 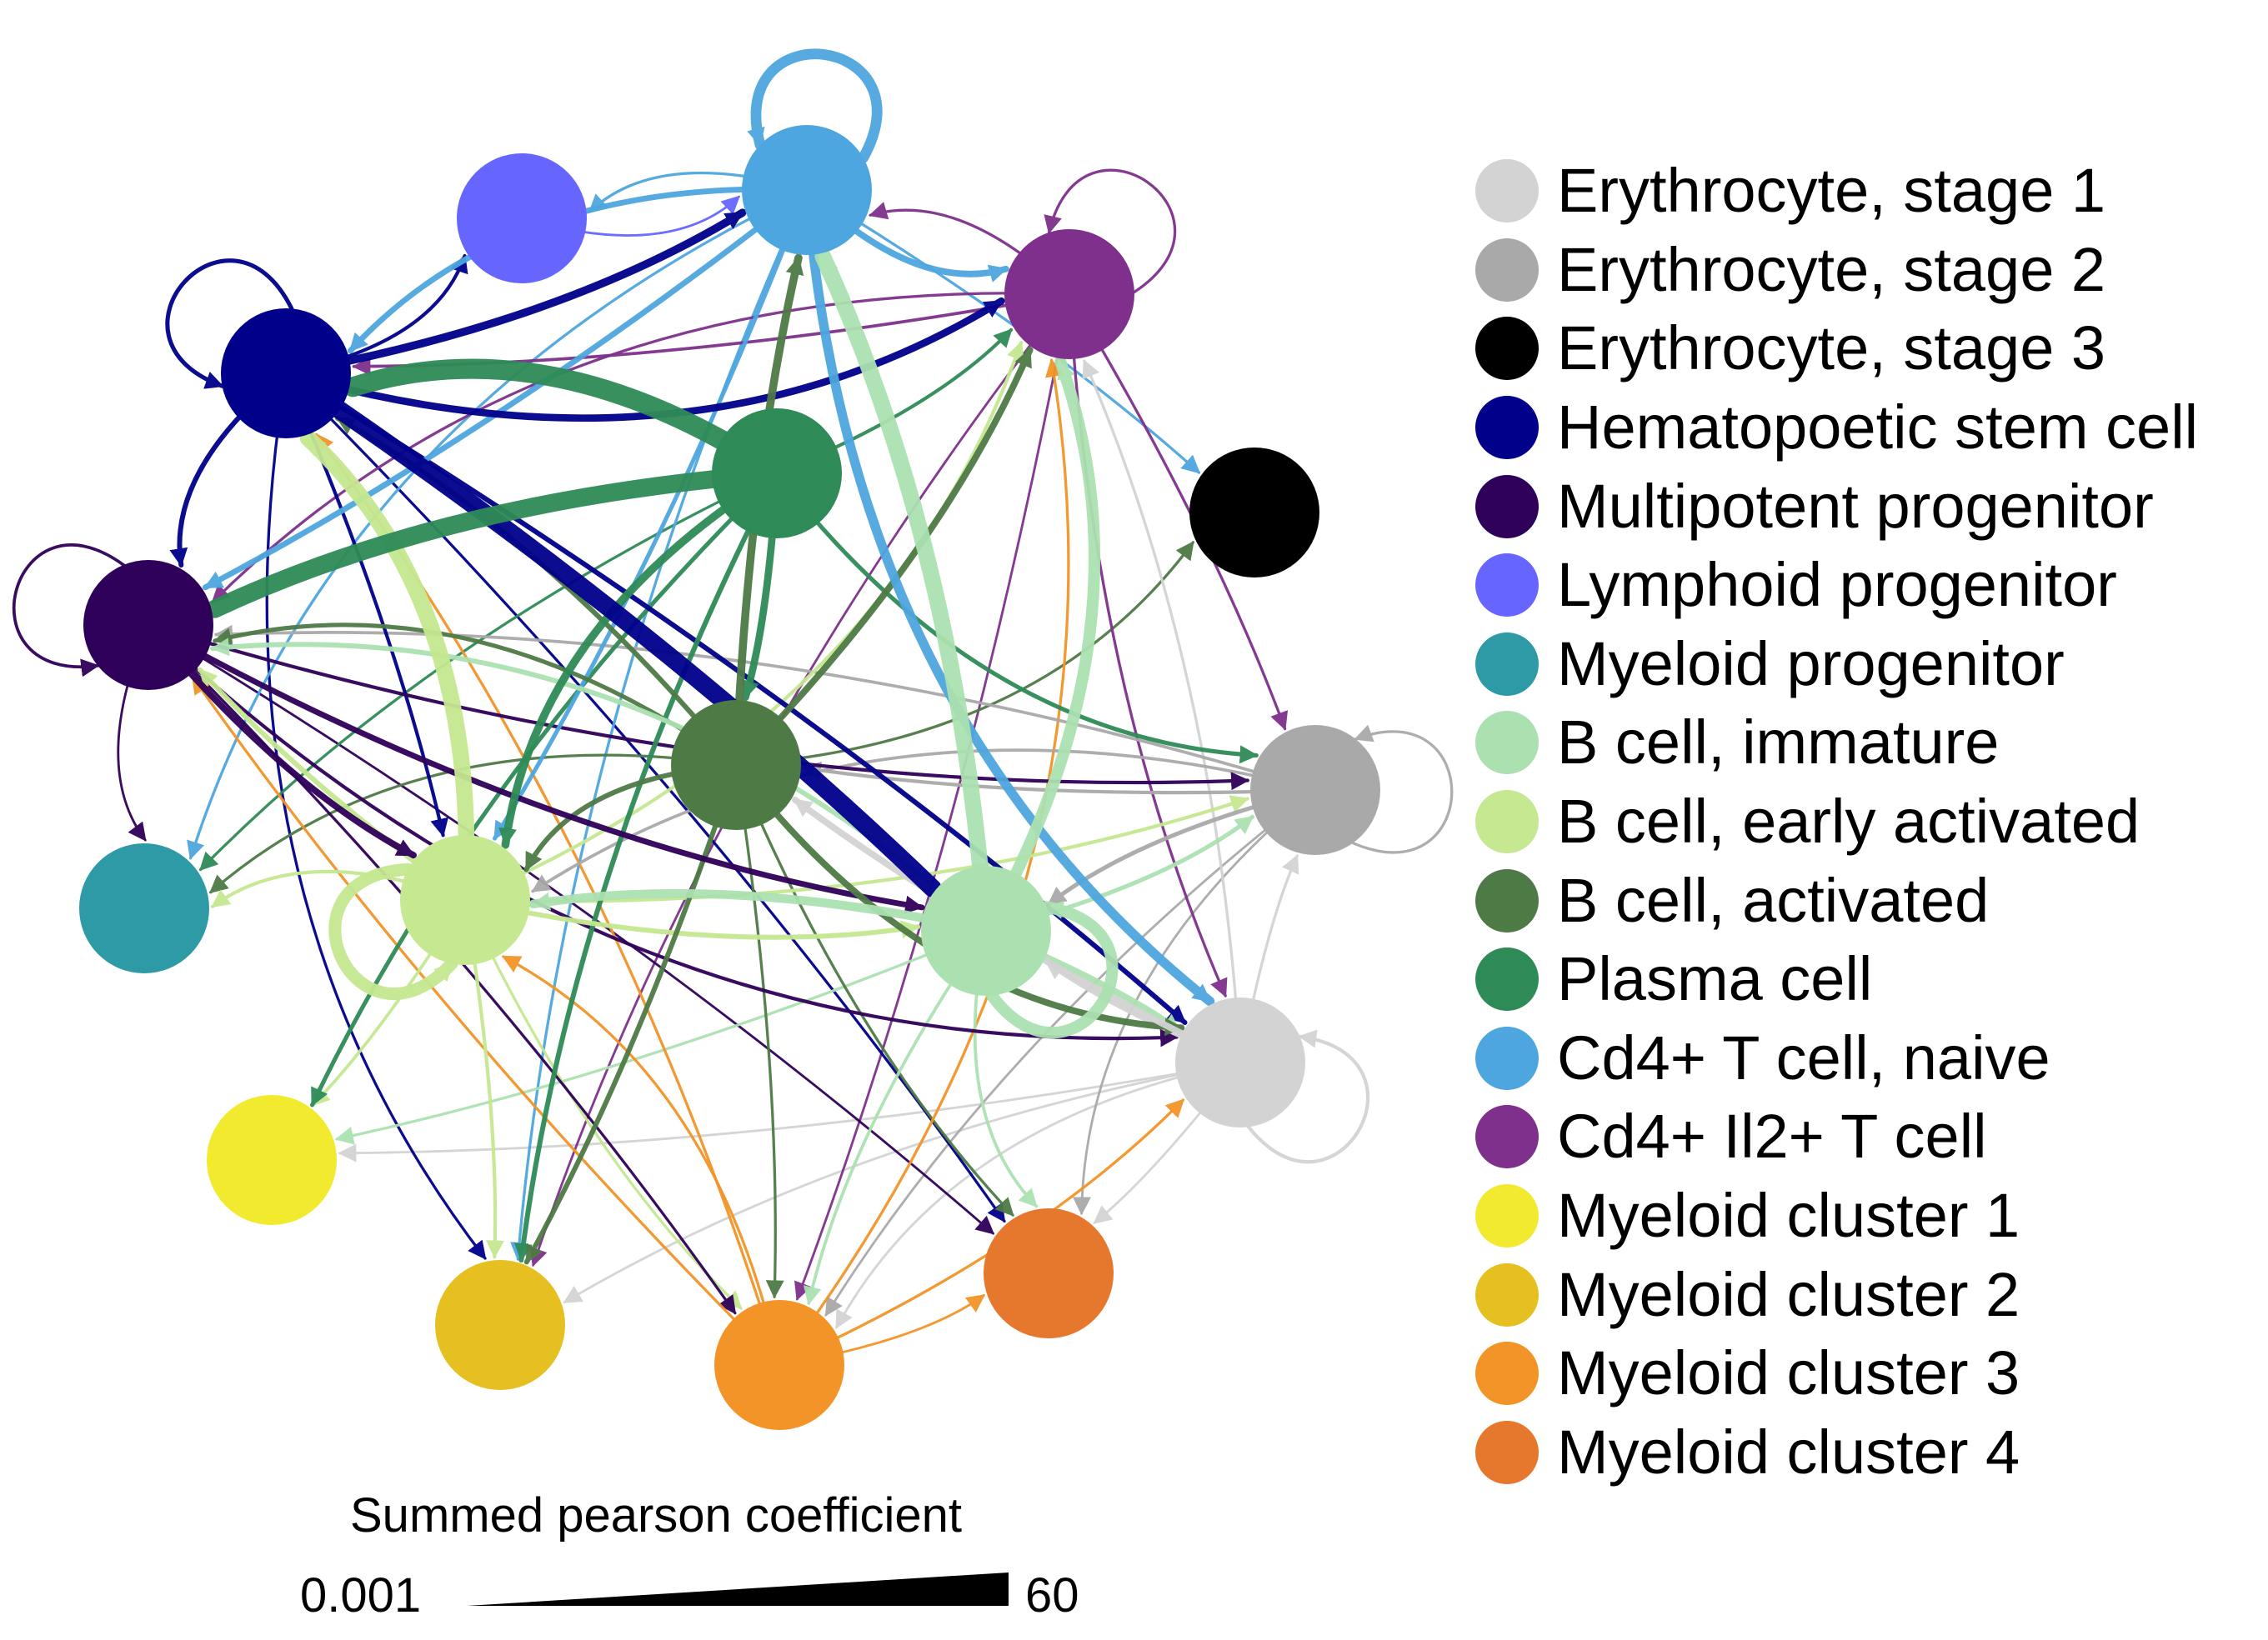 I want to click on edge-mpp-to-my4, so click(x=571, y=929).